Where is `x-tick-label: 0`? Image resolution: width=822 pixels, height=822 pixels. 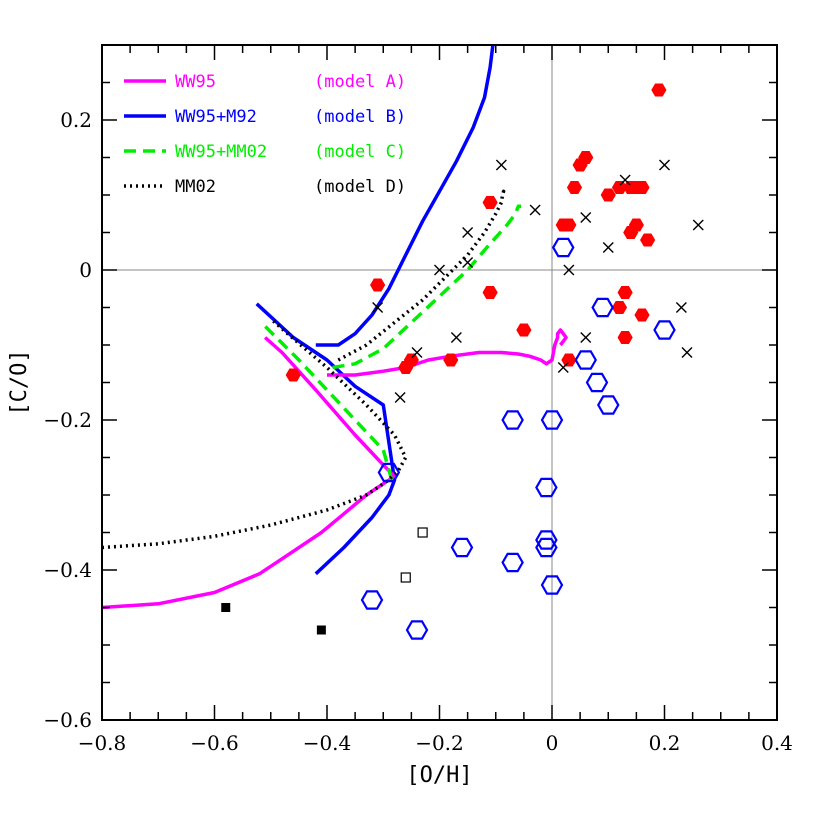
x-tick-label: 0 is located at coordinates (552, 743).